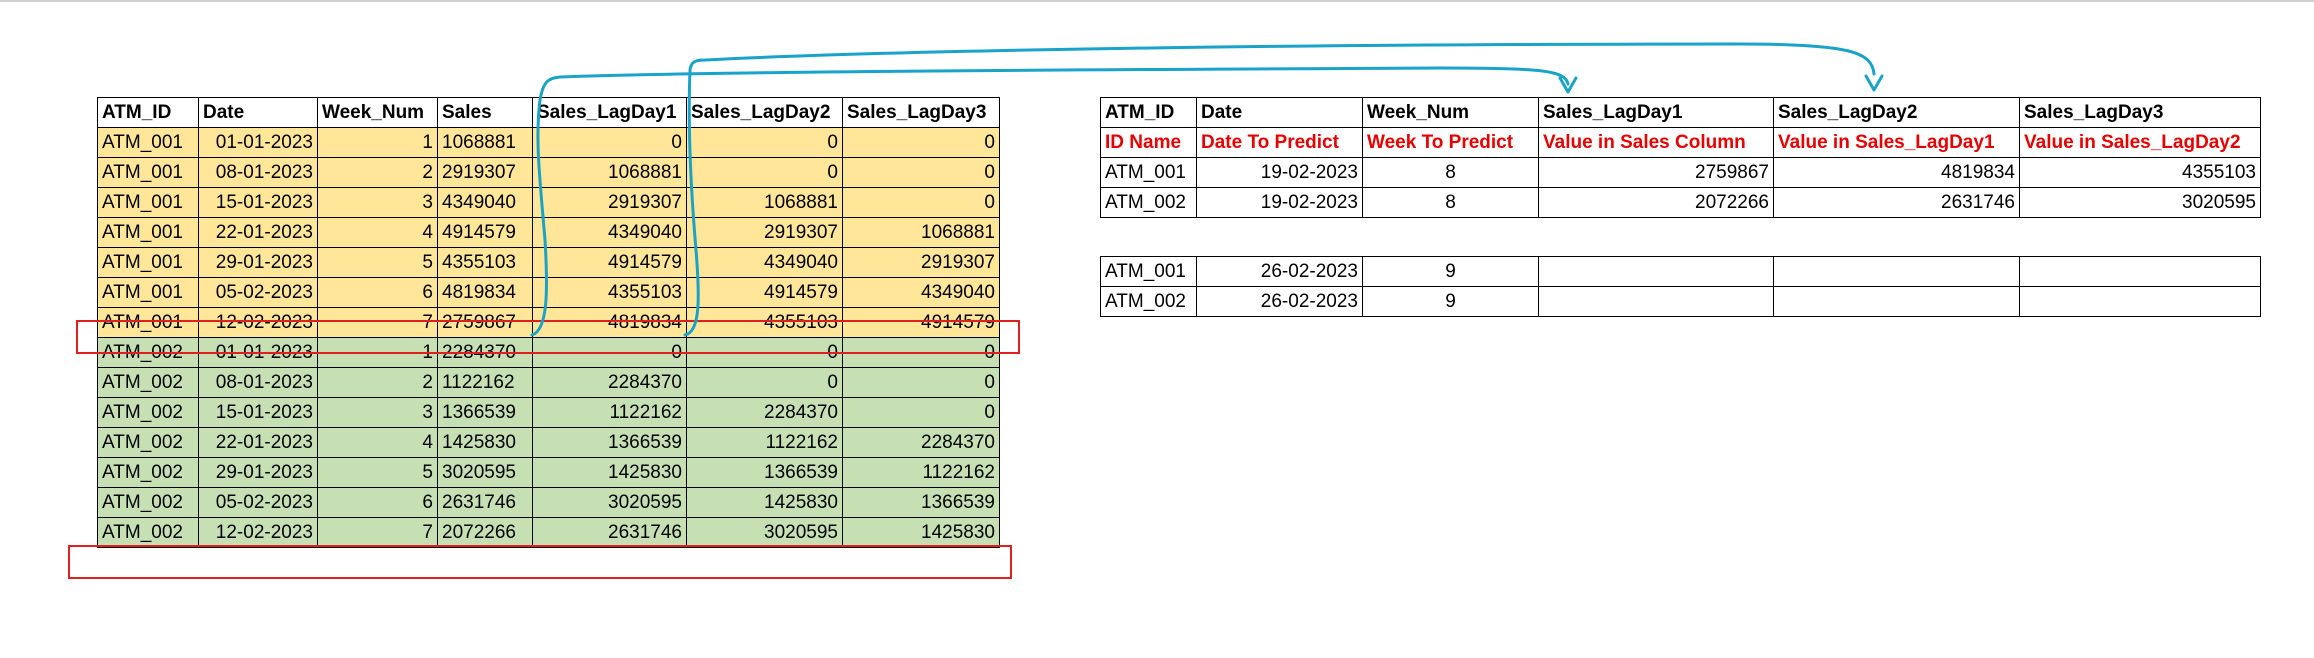 The image size is (2314, 658). I want to click on history-row: ATM_002 08-01-2023 2 1122162 2284370 0 0, so click(548, 382).